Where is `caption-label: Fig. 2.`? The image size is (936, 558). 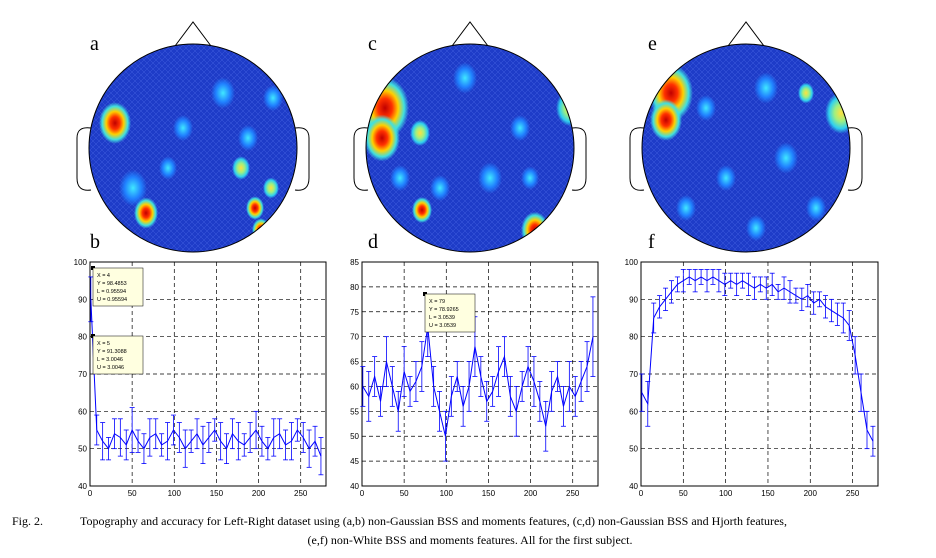 caption-label: Fig. 2. is located at coordinates (27, 521).